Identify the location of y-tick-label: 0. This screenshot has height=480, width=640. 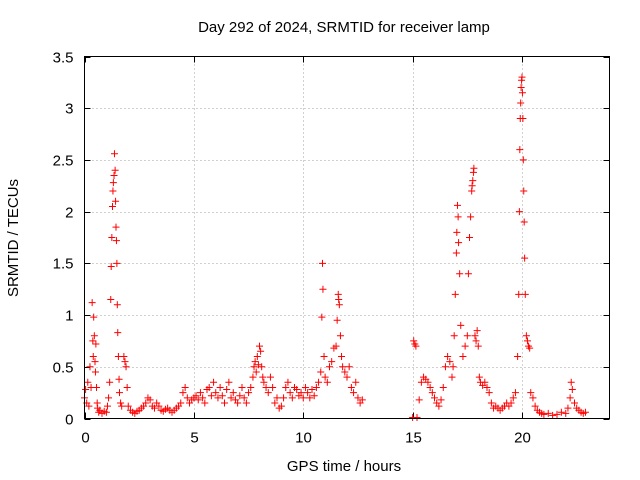
(69, 420).